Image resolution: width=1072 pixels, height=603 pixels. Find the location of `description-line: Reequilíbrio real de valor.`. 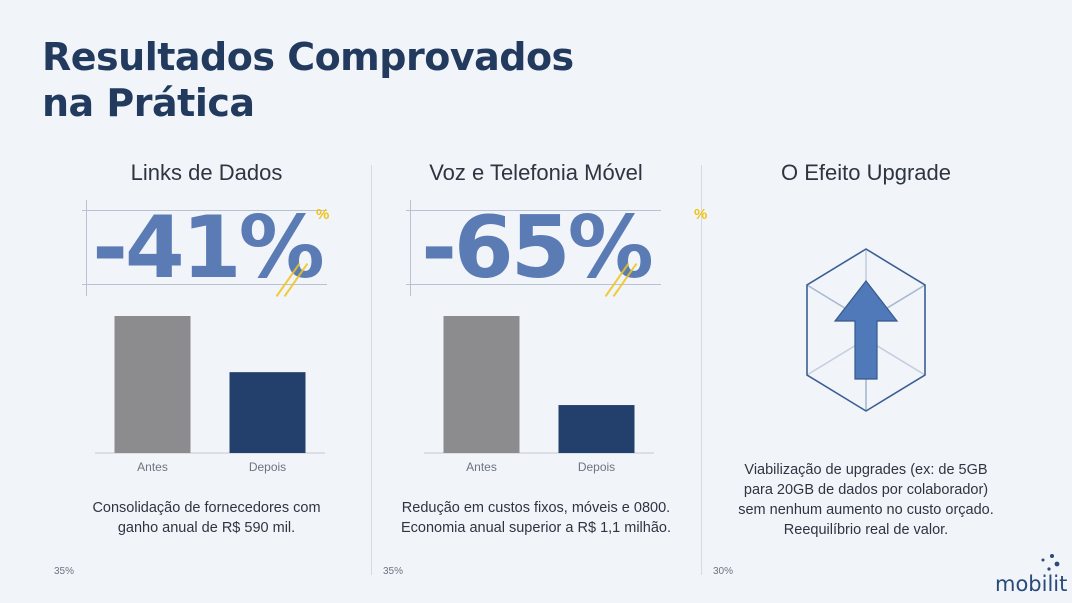

description-line: Reequilíbrio real de valor. is located at coordinates (866, 530).